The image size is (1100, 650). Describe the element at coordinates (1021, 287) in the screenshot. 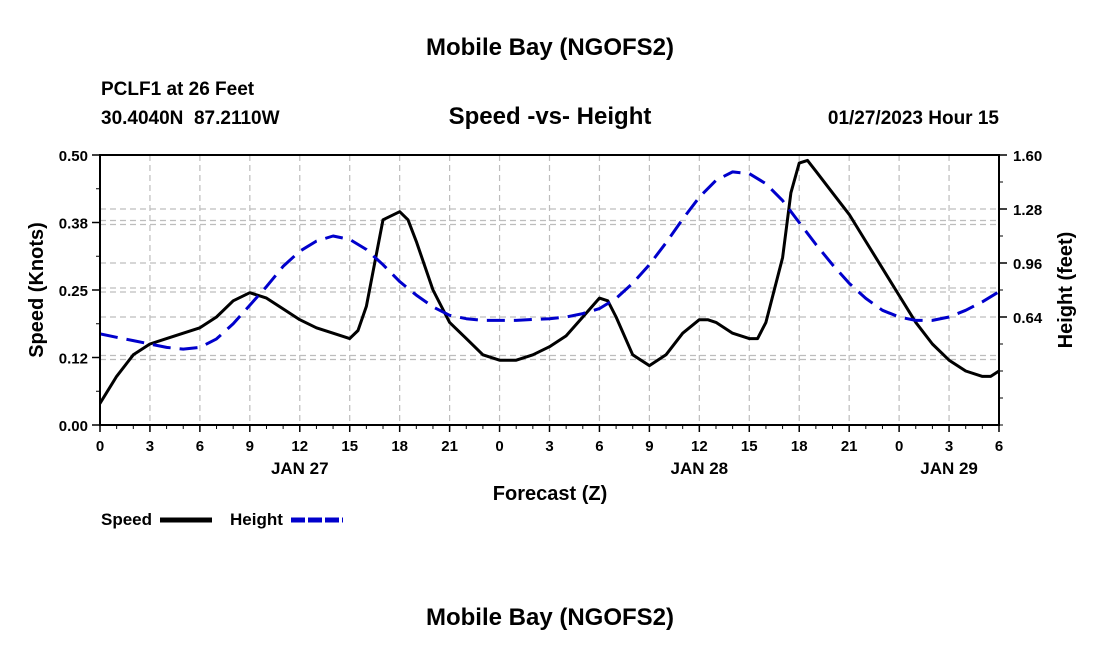

I see `right-axis: 0.64 0.96 1.28 1.60` at that location.